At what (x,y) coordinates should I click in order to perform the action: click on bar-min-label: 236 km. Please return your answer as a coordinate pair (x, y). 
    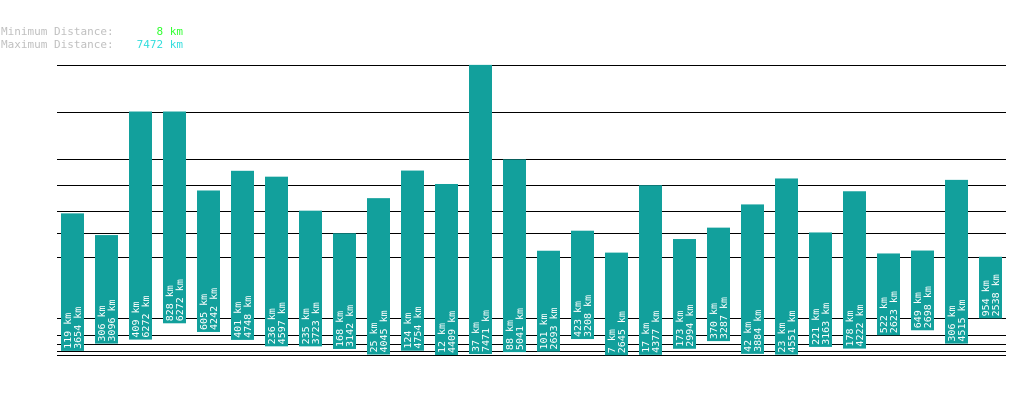
    Looking at the image, I should click on (272, 326).